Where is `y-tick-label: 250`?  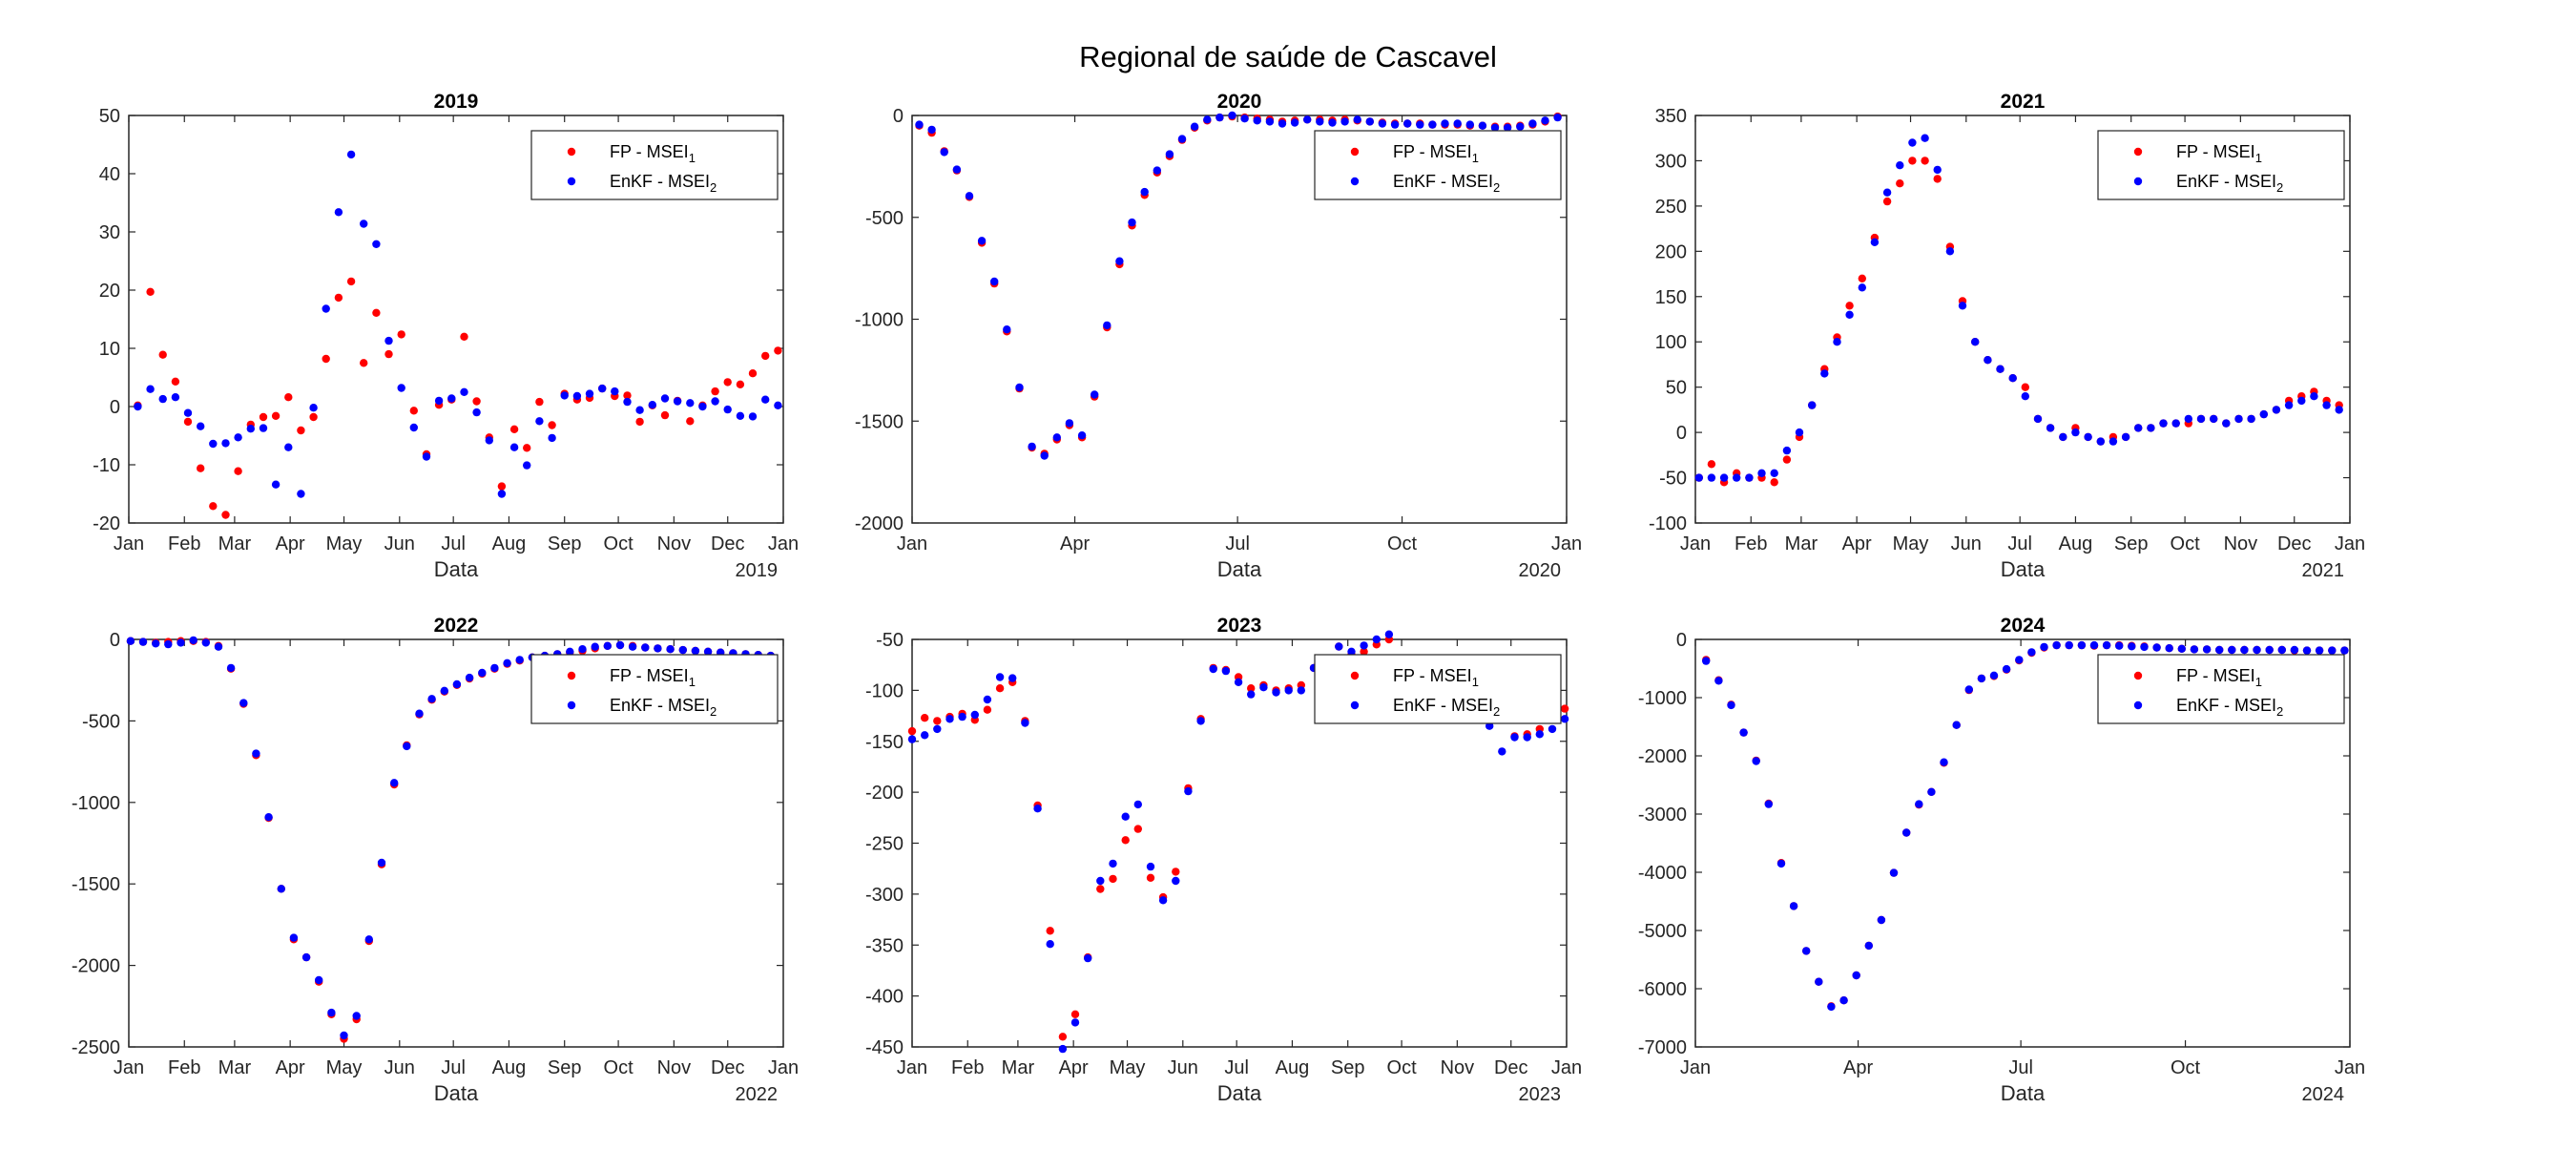
y-tick-label: 250 is located at coordinates (1671, 207).